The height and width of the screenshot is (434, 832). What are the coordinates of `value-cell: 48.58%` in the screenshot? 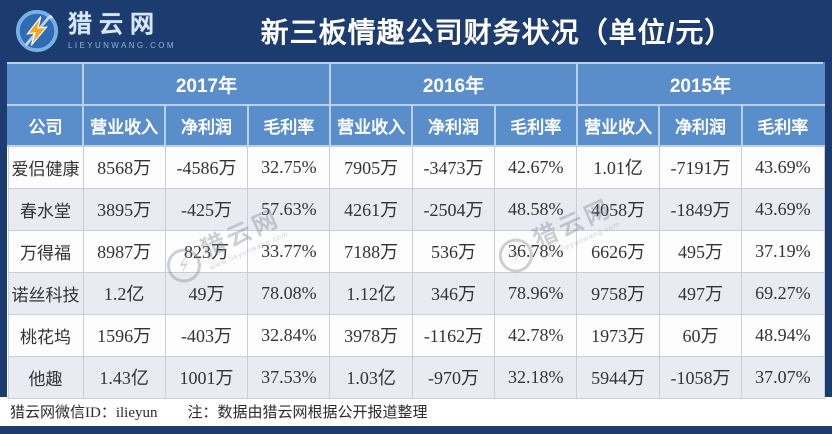 It's located at (536, 209).